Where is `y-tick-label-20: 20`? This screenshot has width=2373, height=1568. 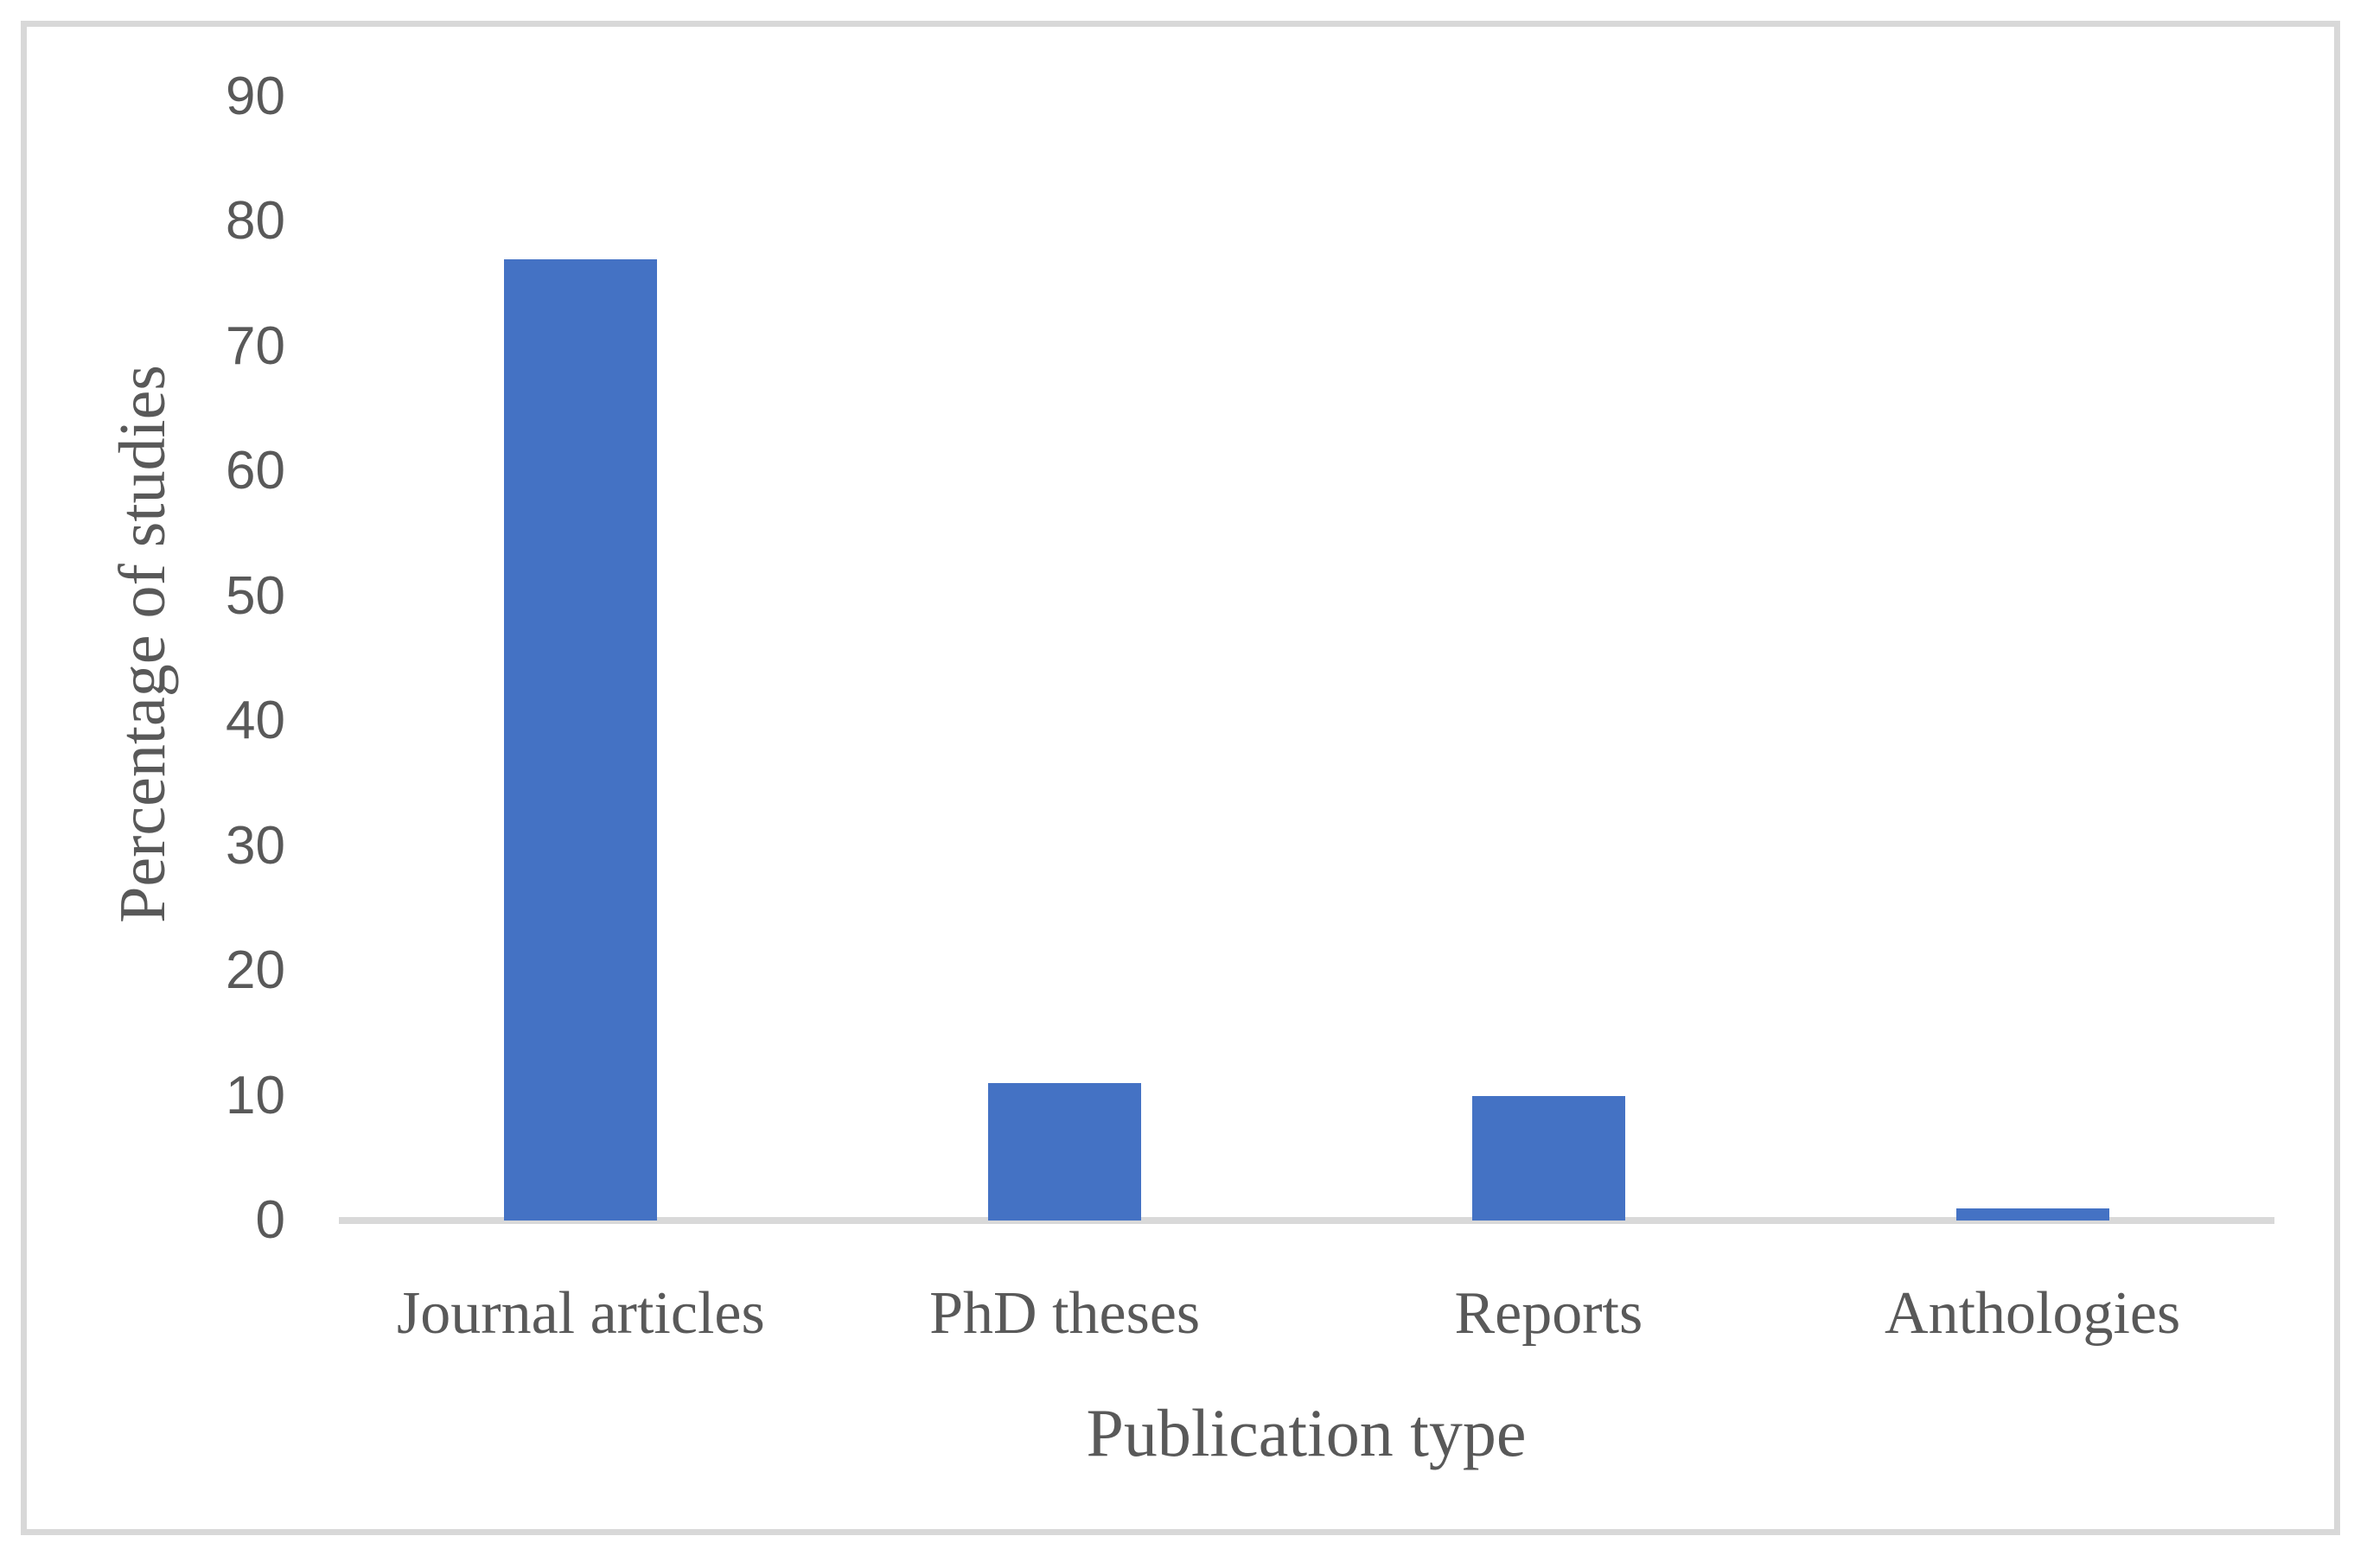
y-tick-label-20: 20 is located at coordinates (255, 970).